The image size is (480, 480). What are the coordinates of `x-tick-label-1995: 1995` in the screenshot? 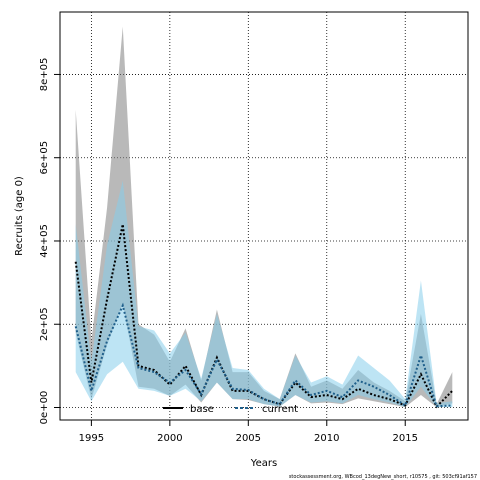 It's located at (91, 438).